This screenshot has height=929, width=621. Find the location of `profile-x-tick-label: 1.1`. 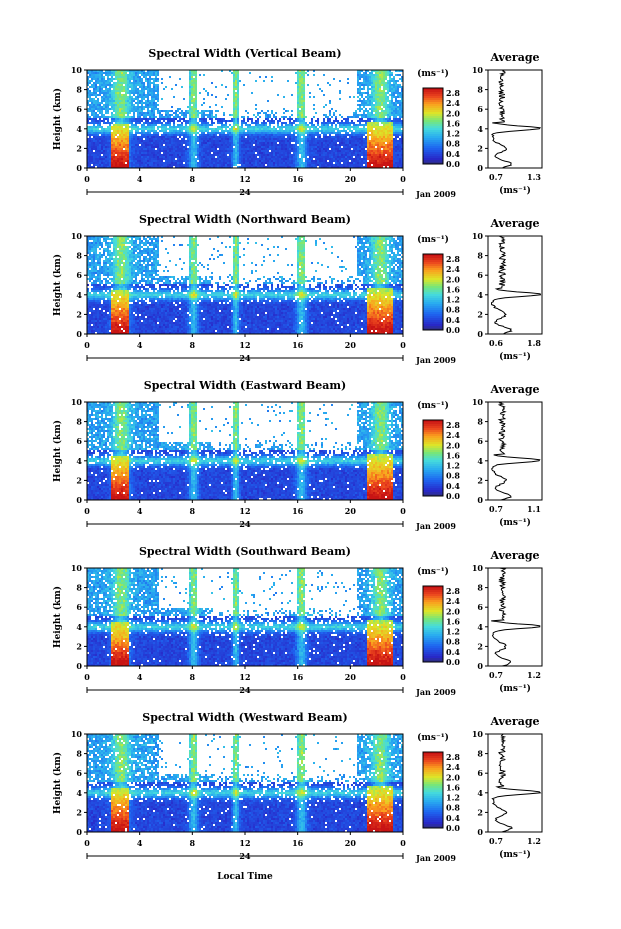

profile-x-tick-label: 1.1 is located at coordinates (534, 509).